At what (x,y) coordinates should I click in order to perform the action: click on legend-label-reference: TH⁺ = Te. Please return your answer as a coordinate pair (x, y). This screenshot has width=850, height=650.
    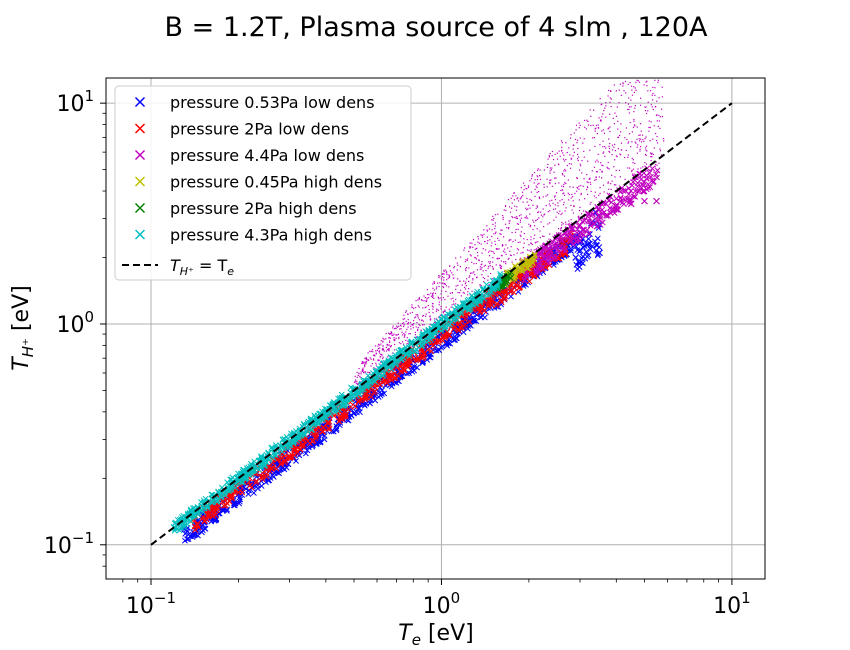
    Looking at the image, I should click on (202, 267).